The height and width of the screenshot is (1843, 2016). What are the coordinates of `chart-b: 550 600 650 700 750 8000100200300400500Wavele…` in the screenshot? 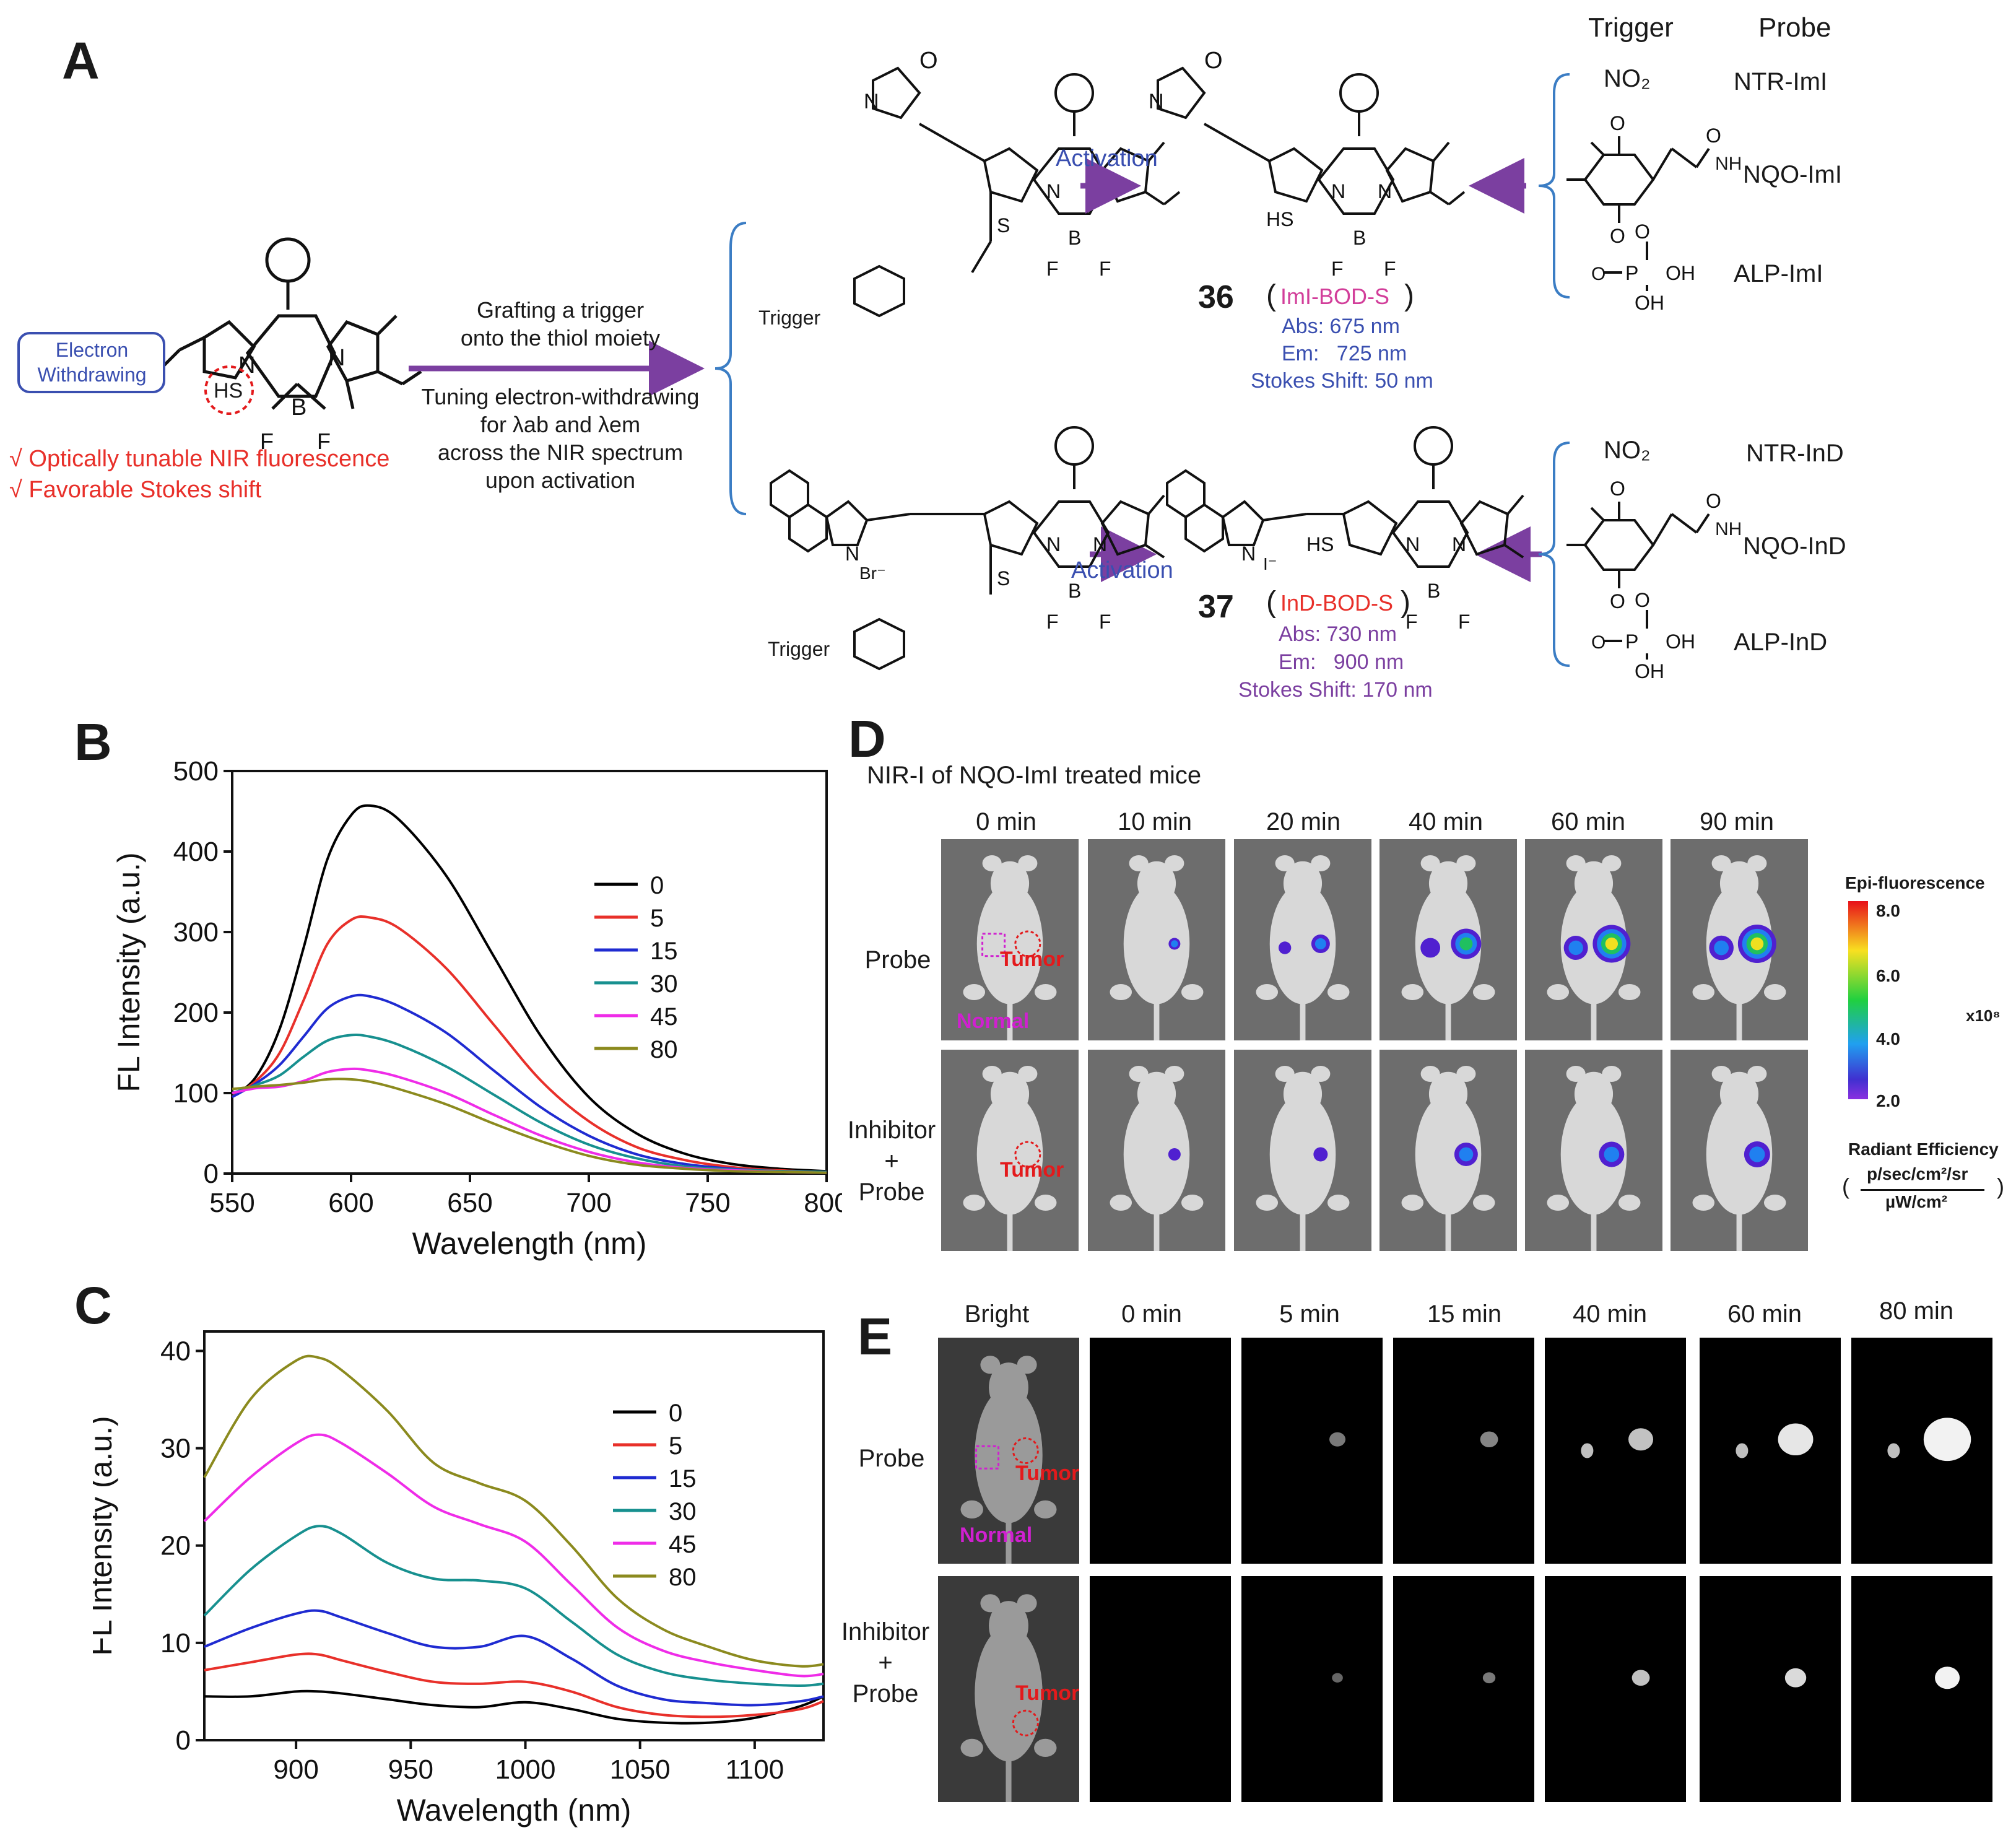 It's located at (476, 1008).